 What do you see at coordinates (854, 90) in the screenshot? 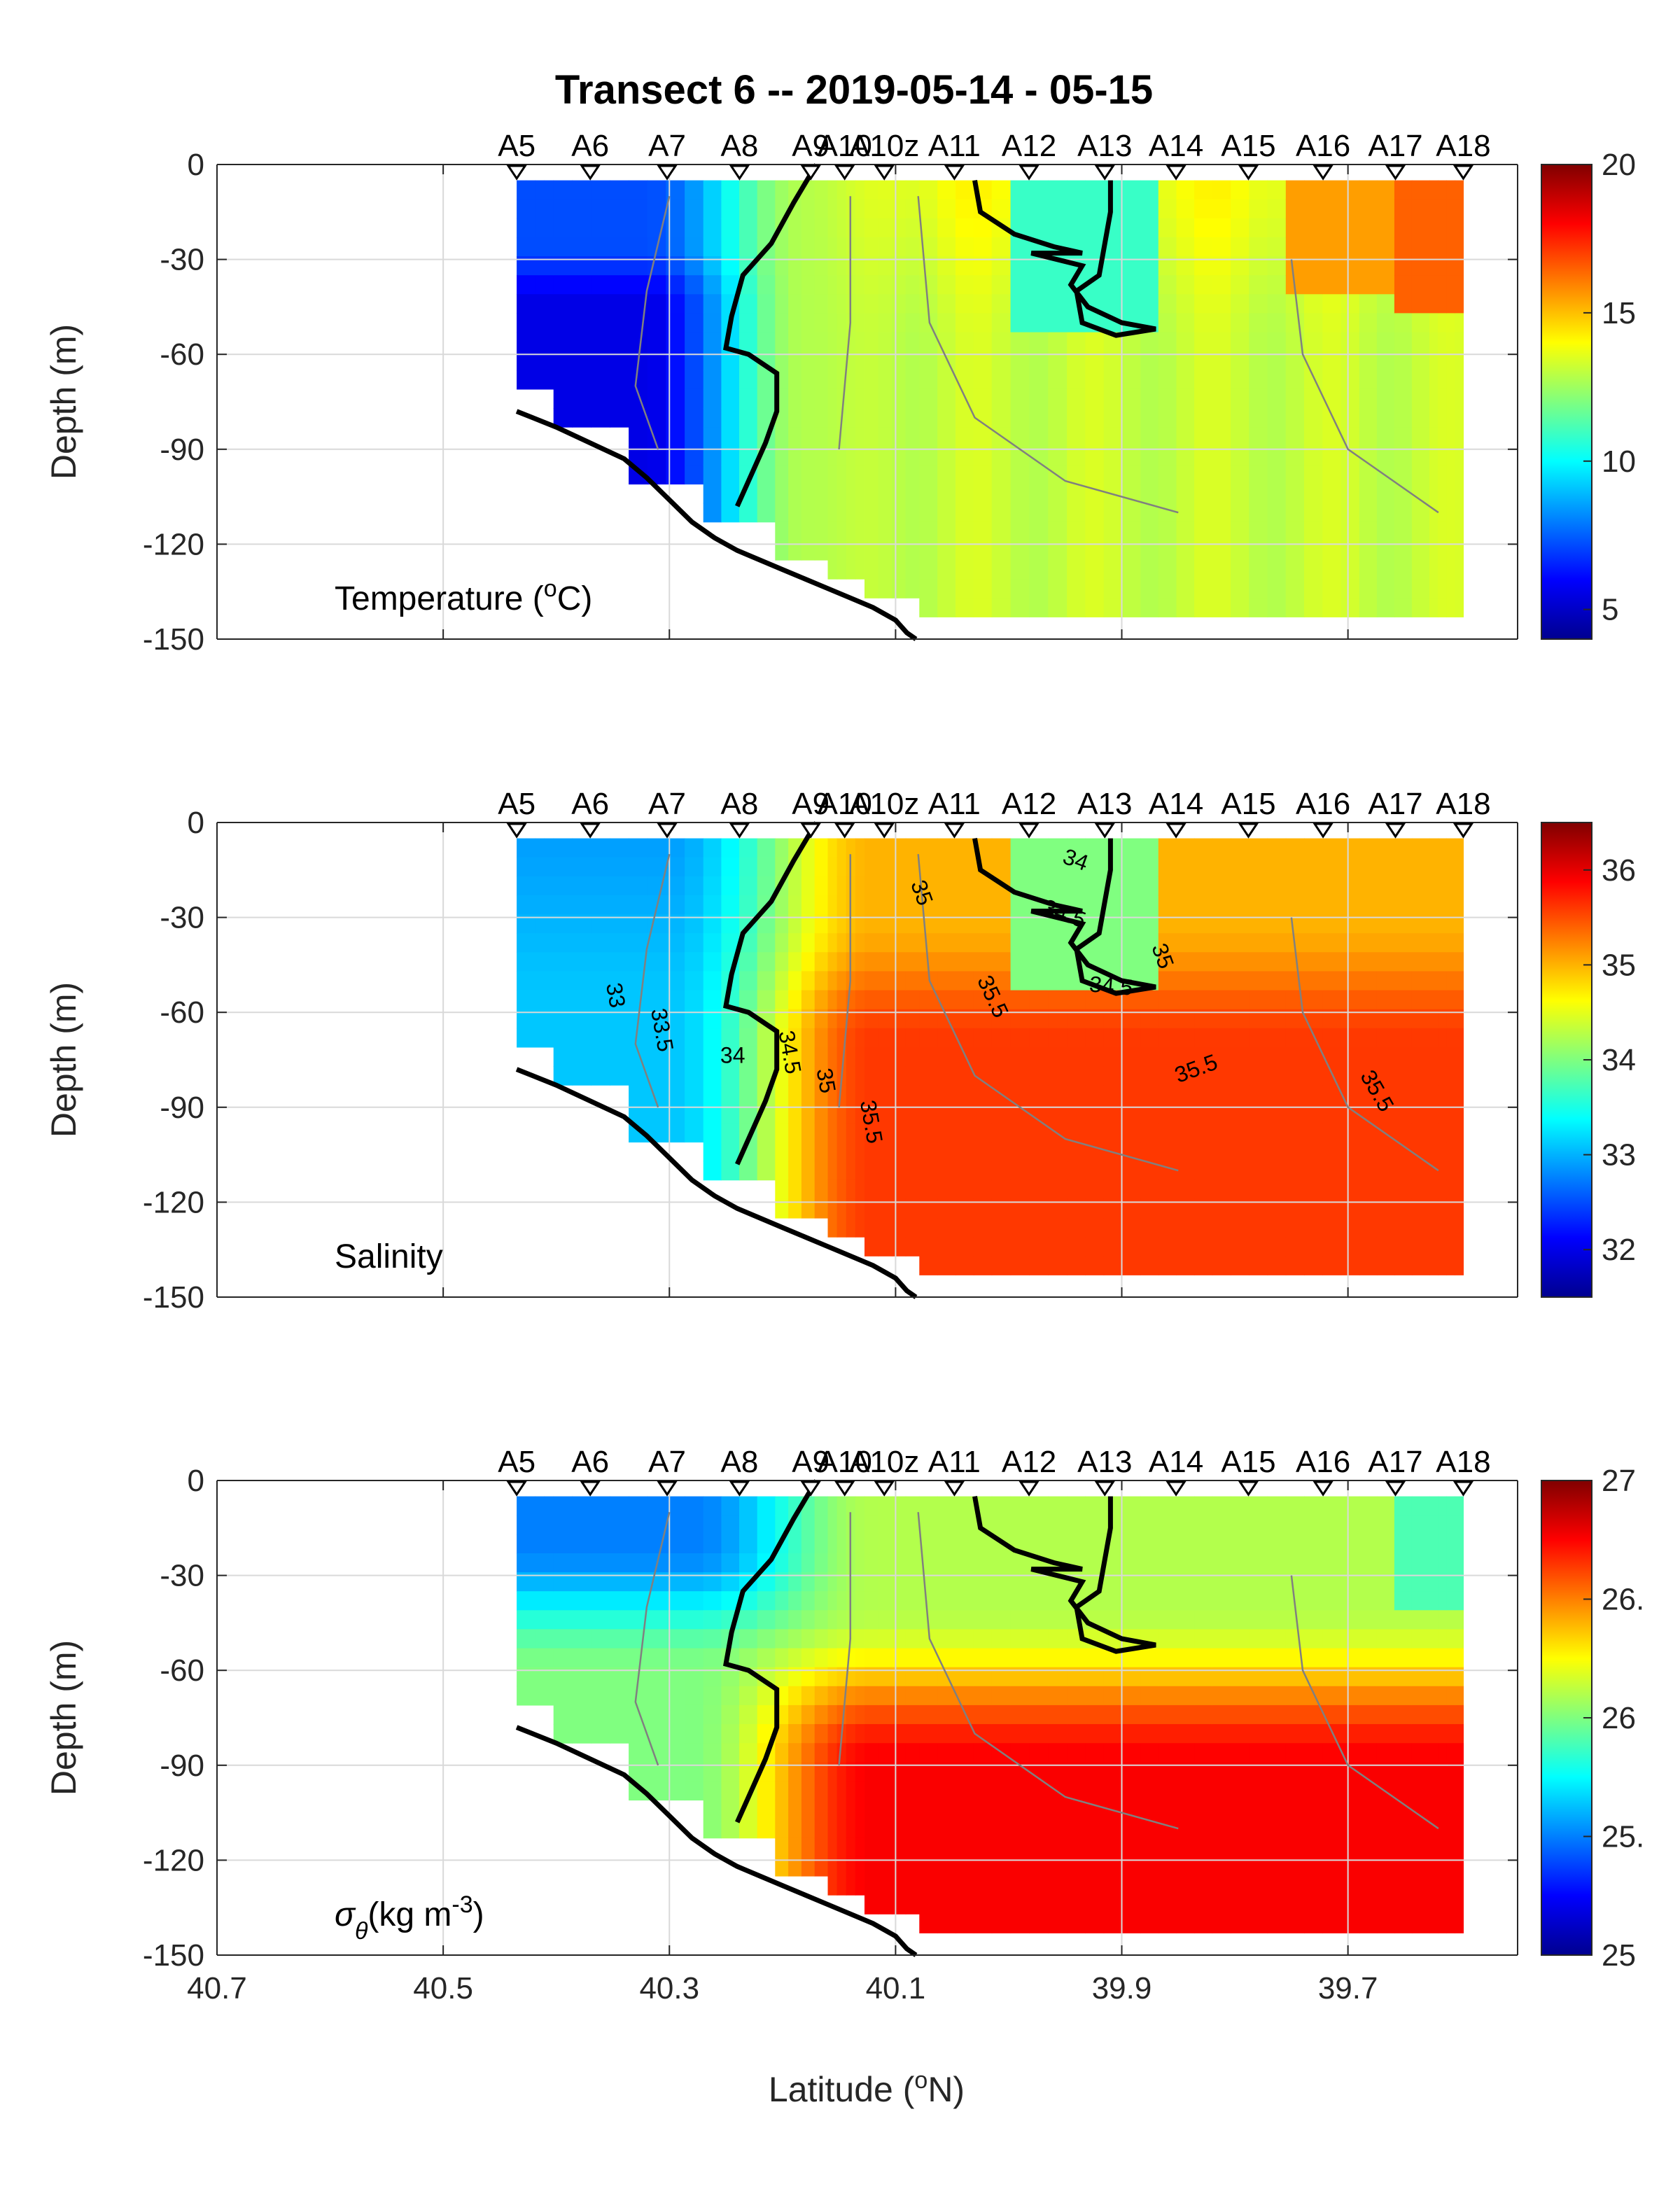
I see `chart-title: Transect 6 -- 2019-05-14 - 05-15` at bounding box center [854, 90].